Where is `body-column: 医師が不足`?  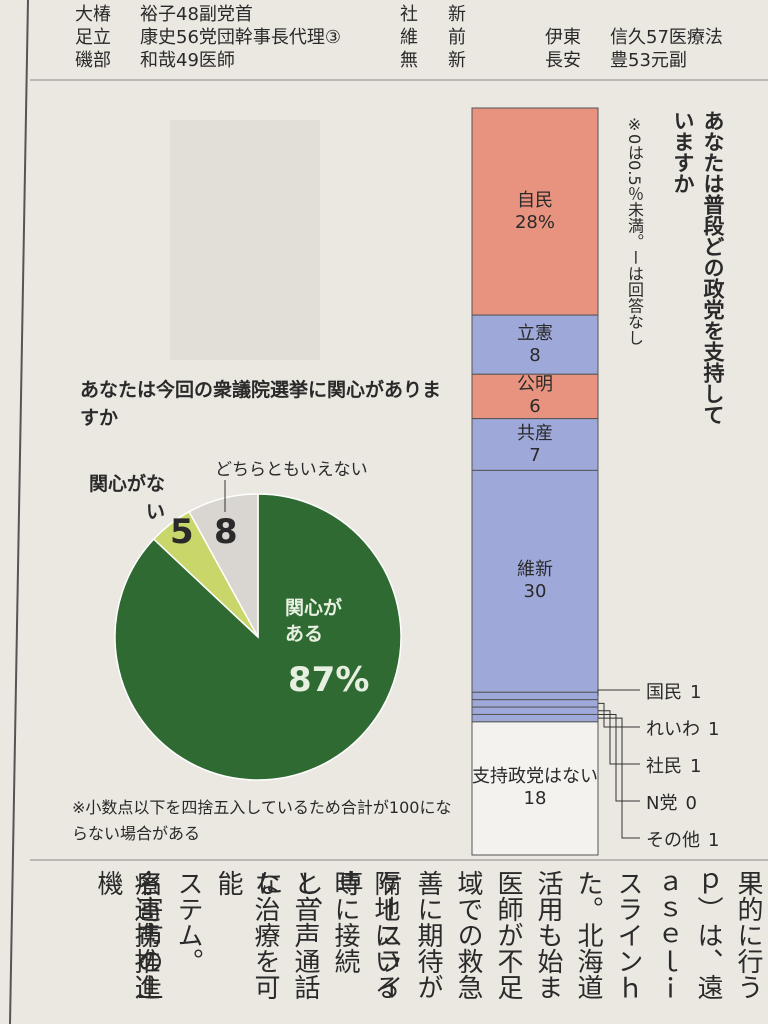
body-column: 医師が不足 is located at coordinates (508, 935).